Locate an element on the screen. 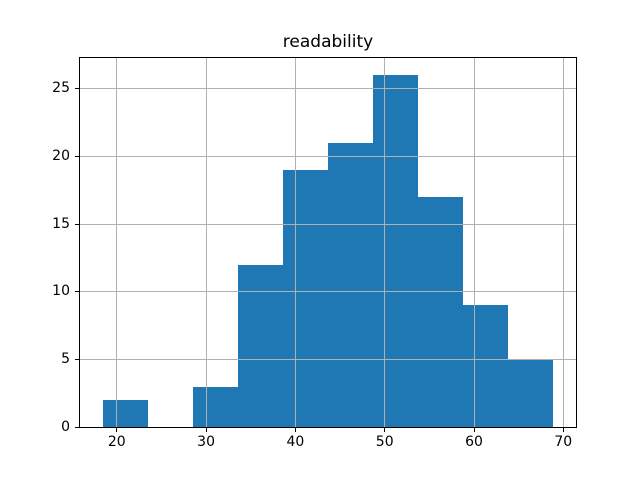  y-tick-label: 5 is located at coordinates (65, 359).